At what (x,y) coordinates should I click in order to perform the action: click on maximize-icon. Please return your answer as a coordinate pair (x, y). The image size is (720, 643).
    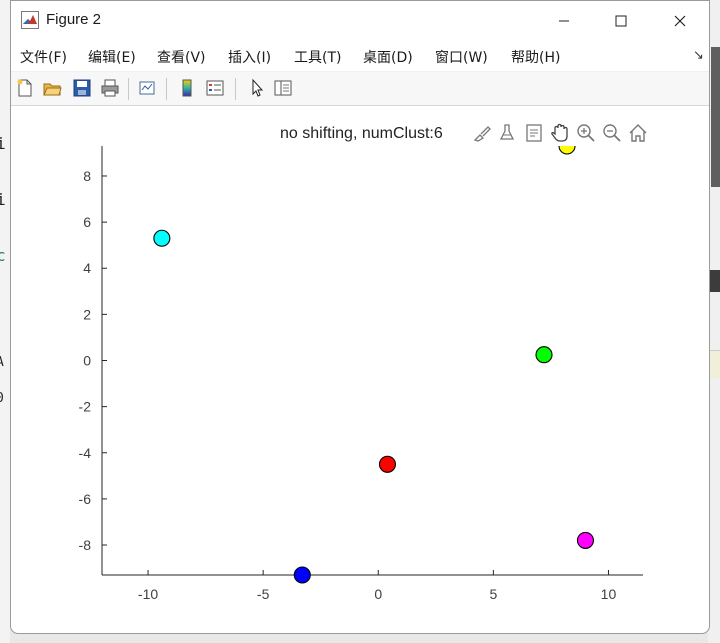
    Looking at the image, I should click on (621, 21).